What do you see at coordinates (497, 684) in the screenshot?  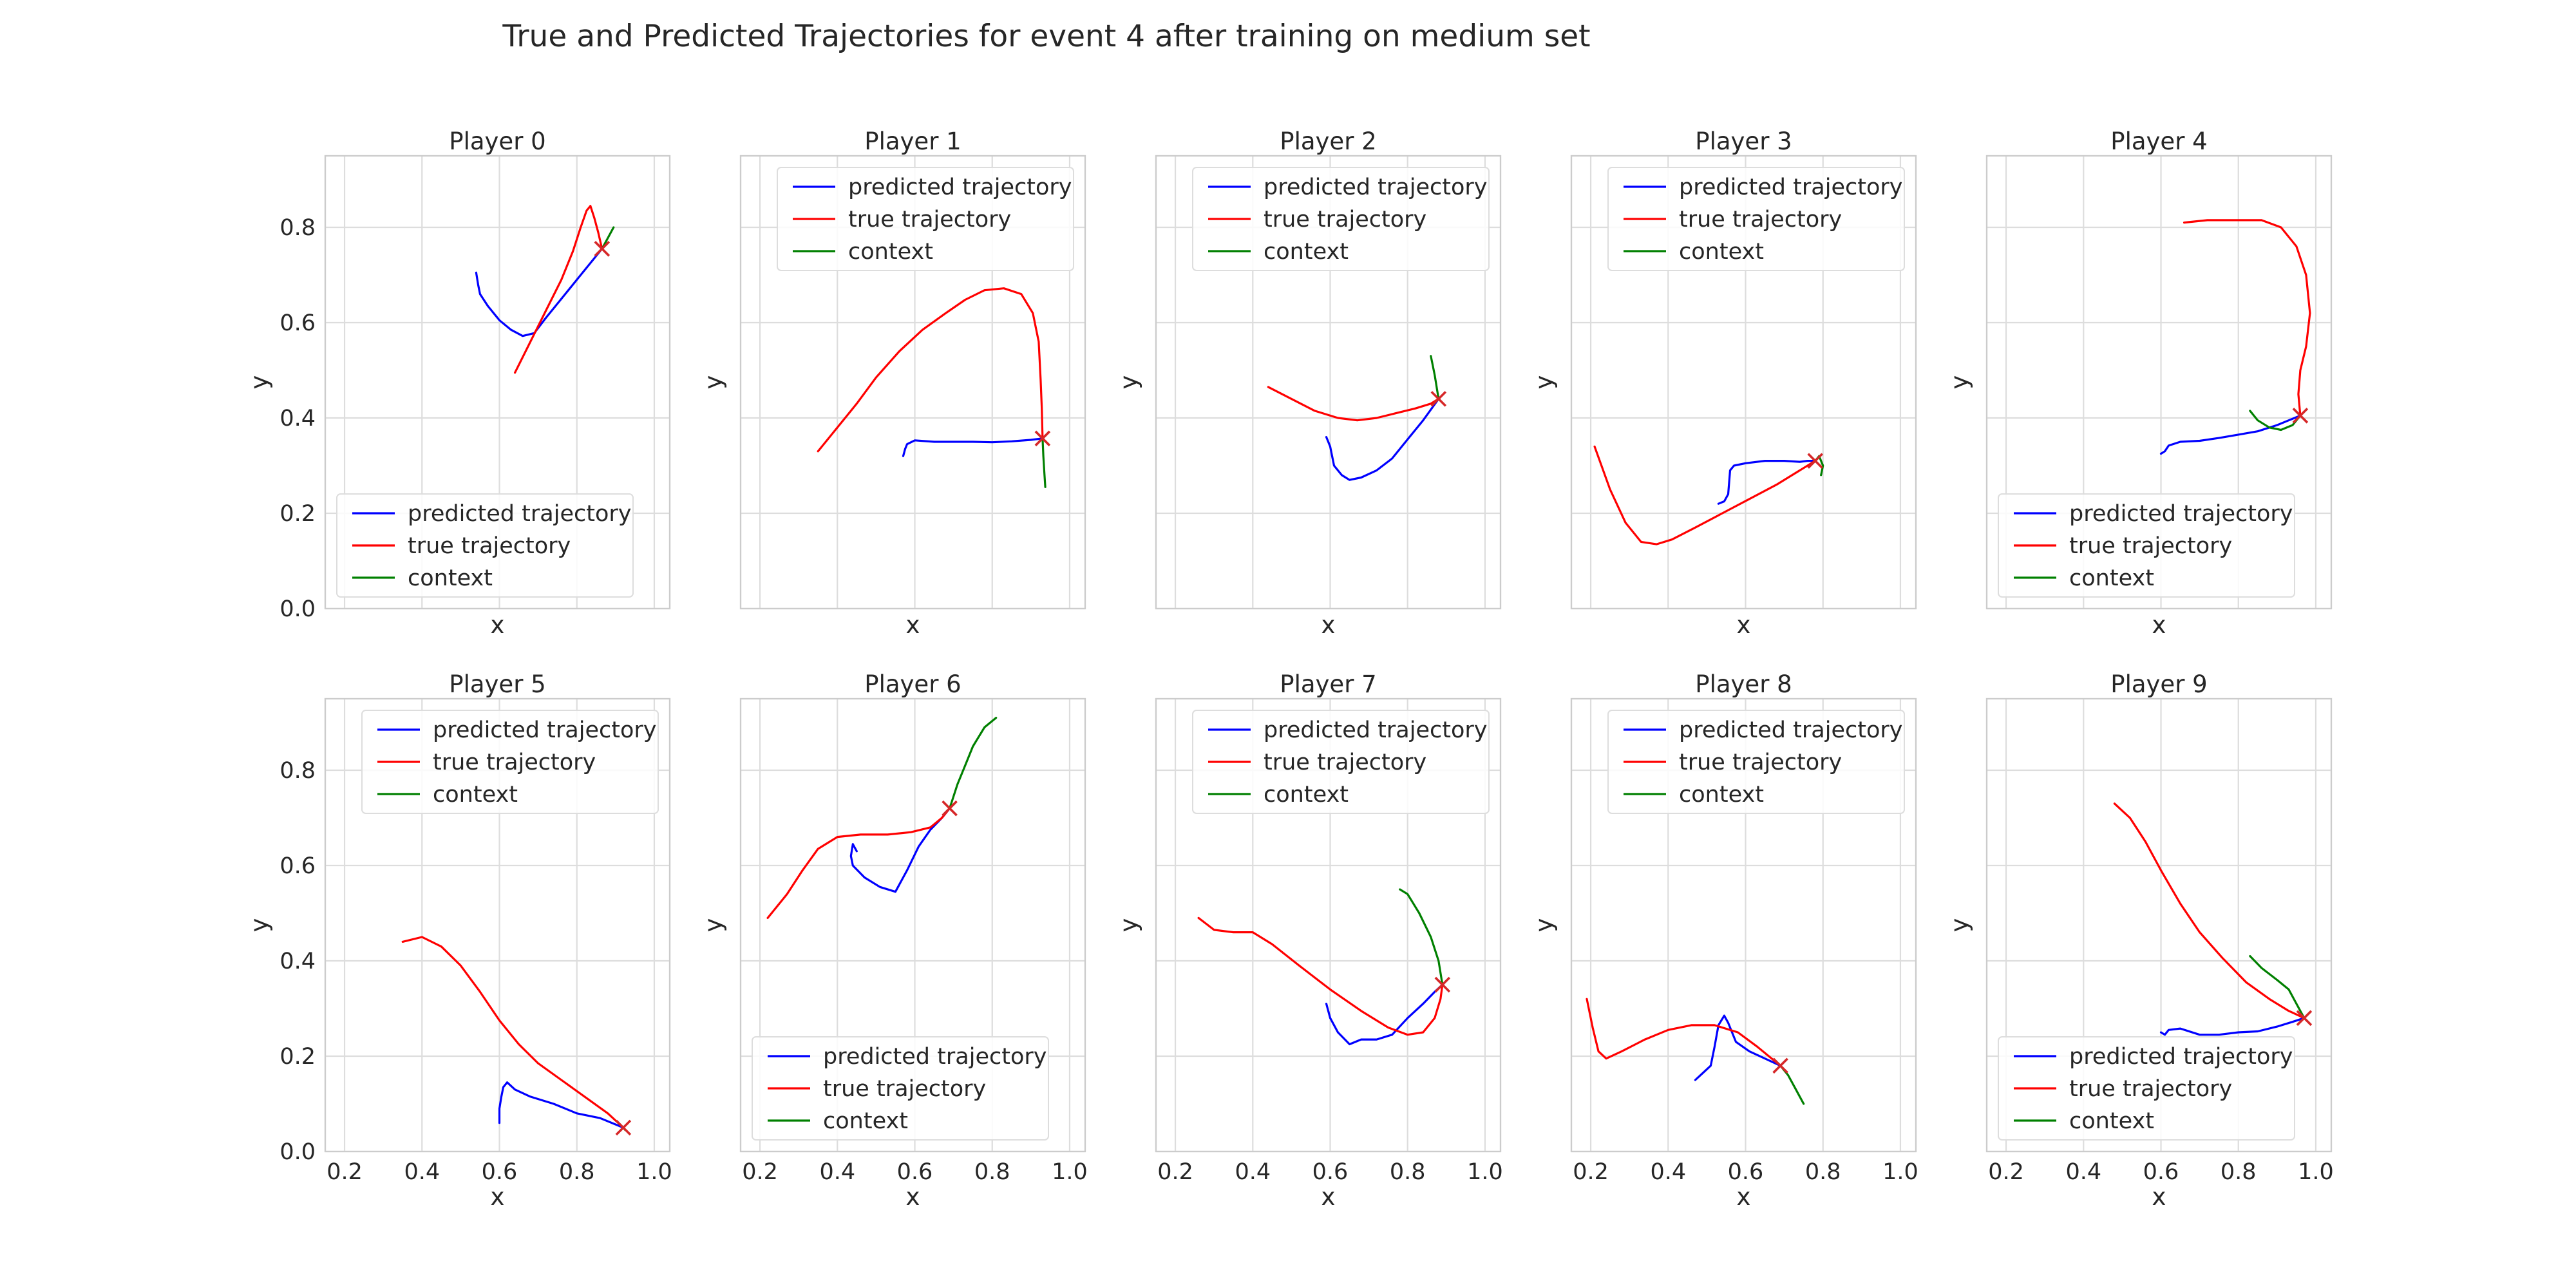 I see `subplot-title: Player 5` at bounding box center [497, 684].